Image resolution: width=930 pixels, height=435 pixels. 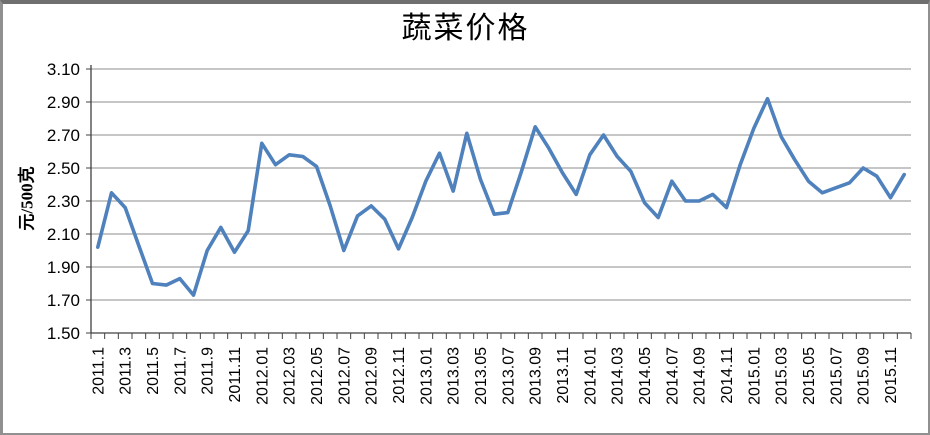 I want to click on x-tick-label: 2013.11, so click(x=563, y=375).